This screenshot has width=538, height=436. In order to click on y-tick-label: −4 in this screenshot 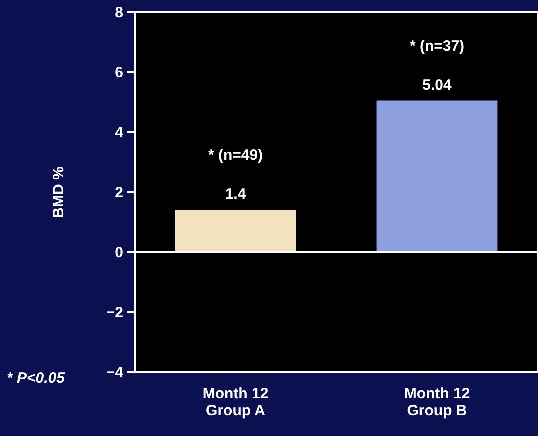, I will do `click(115, 373)`.